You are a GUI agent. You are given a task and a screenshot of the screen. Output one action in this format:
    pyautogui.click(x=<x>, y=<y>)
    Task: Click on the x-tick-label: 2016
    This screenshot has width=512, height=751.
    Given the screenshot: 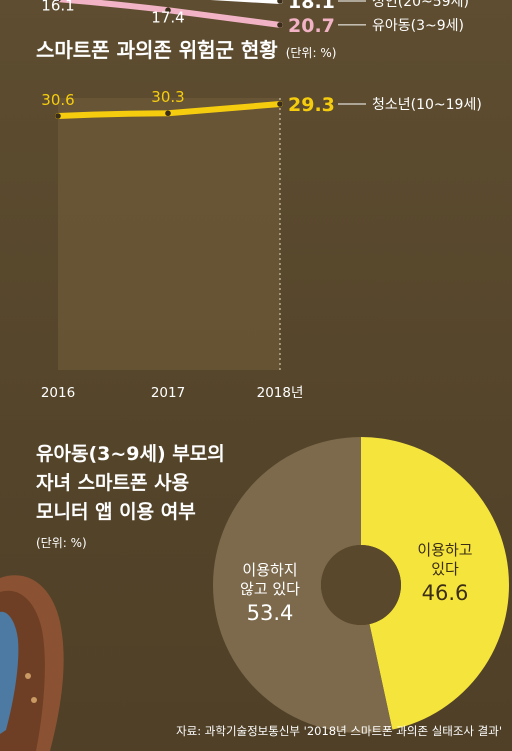 What is the action you would take?
    pyautogui.click(x=58, y=393)
    